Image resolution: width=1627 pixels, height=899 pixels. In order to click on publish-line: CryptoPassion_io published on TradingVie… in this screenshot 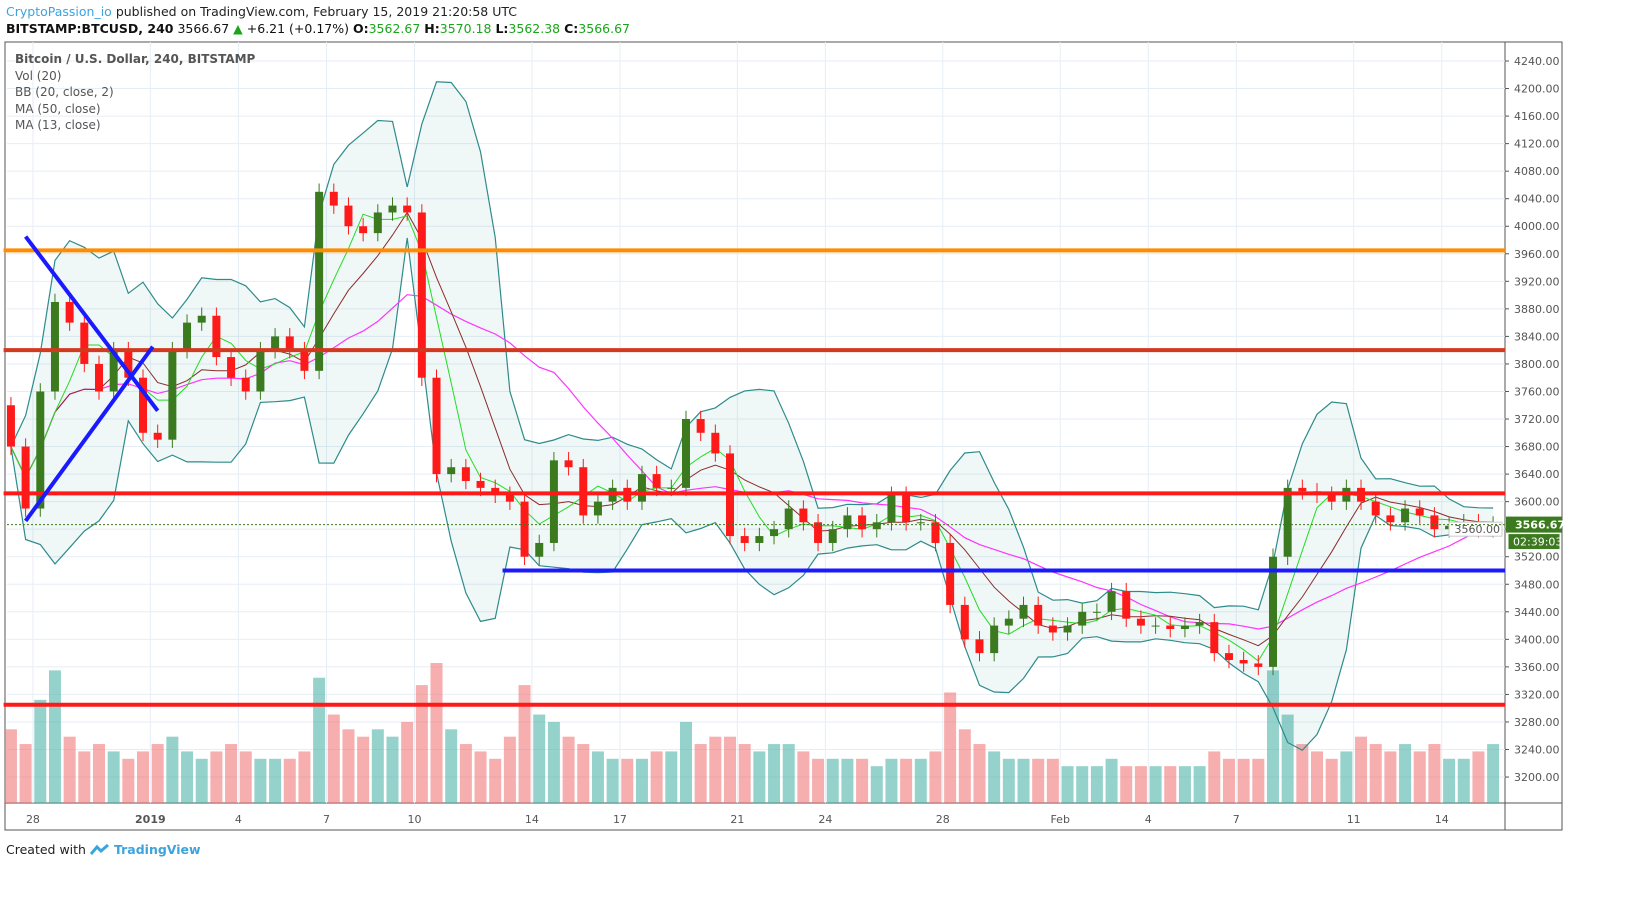, I will do `click(261, 11)`.